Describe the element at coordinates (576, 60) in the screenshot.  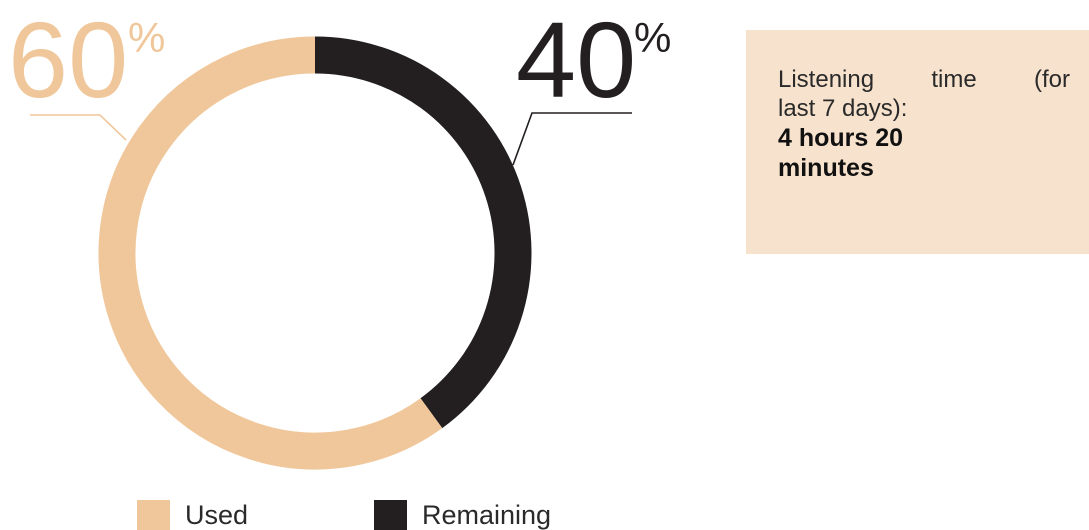
I see `remaining-percent-value: 40` at that location.